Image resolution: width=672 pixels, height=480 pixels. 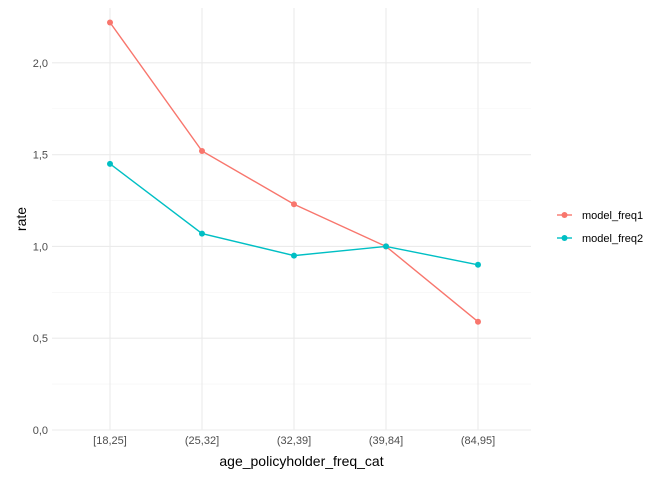 What do you see at coordinates (40, 431) in the screenshot?
I see `y-tick-label: 0,0` at bounding box center [40, 431].